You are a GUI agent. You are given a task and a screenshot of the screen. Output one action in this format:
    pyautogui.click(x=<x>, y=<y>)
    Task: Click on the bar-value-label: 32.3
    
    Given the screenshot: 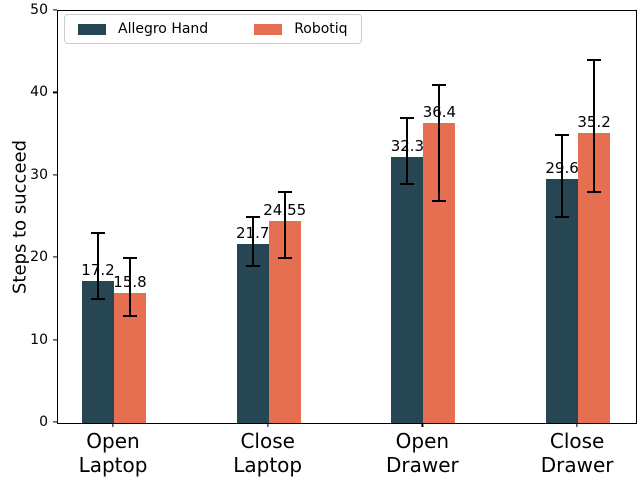 What is the action you would take?
    pyautogui.click(x=407, y=145)
    